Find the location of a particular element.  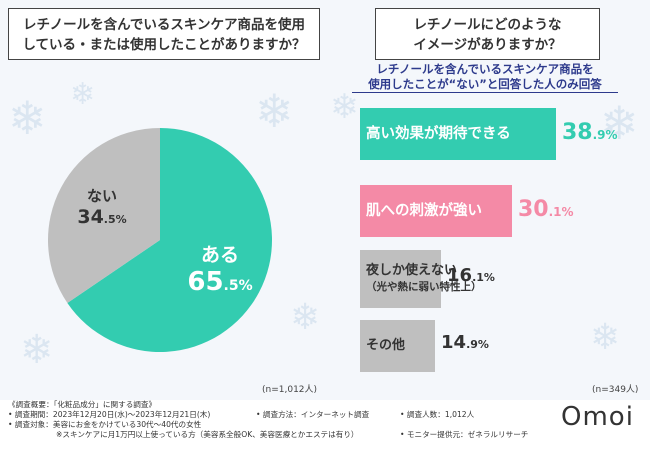

bar-value-2: 16.1% is located at coordinates (471, 275).